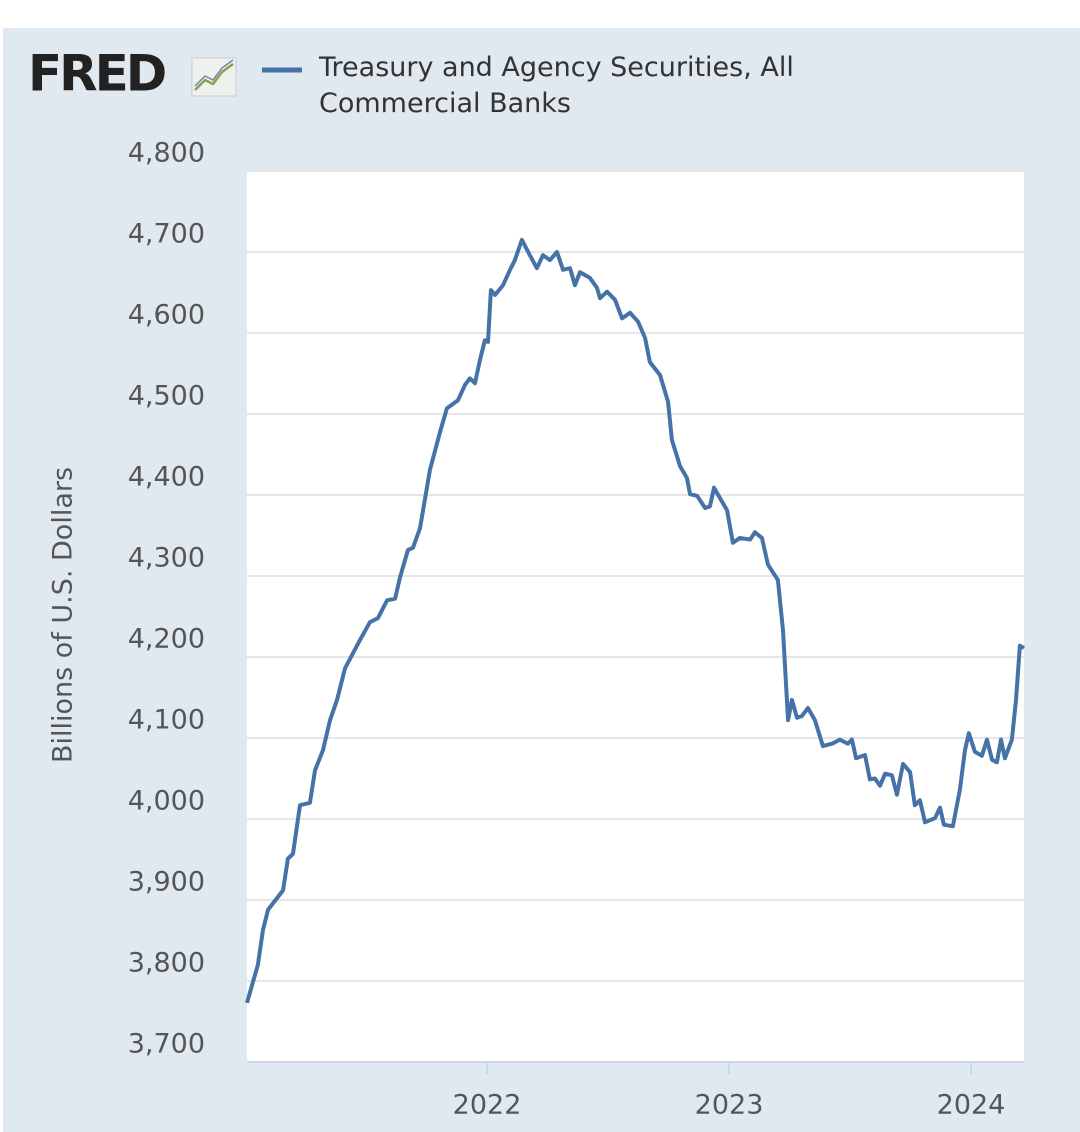  I want to click on y-tick-label: 4,700, so click(166, 234).